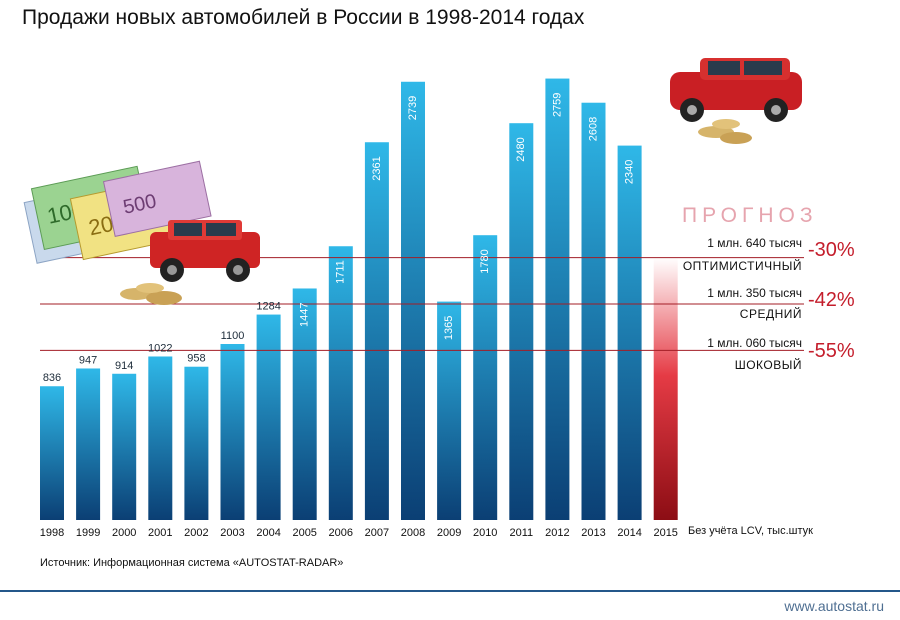  Describe the element at coordinates (52, 378) in the screenshot. I see `bar-label-1998: 836` at that location.